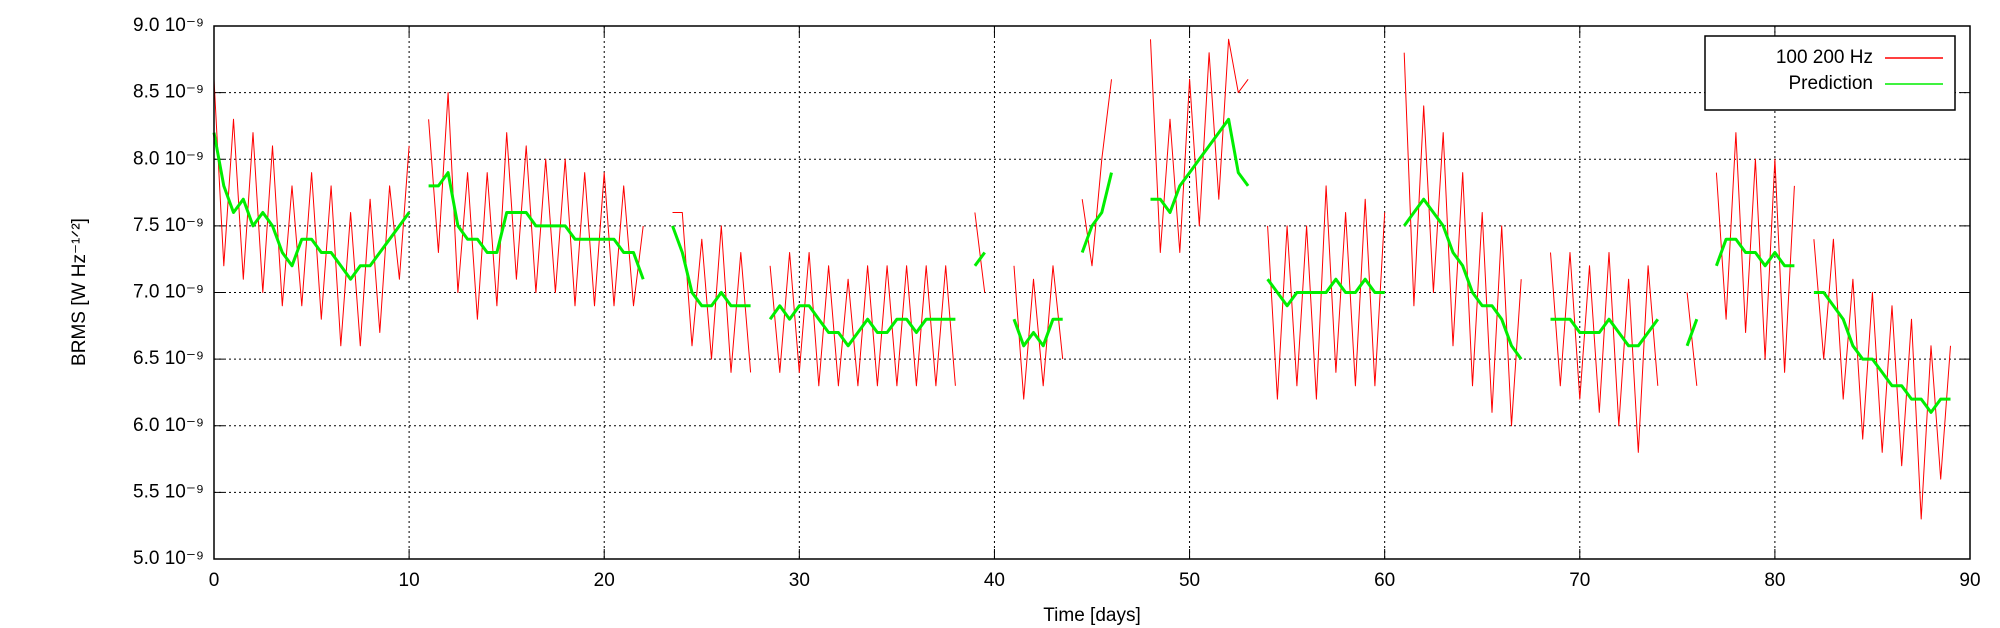 This screenshot has width=2000, height=628. What do you see at coordinates (168, 158) in the screenshot?
I see `y-tick-label: 8.0 10⁻⁹` at bounding box center [168, 158].